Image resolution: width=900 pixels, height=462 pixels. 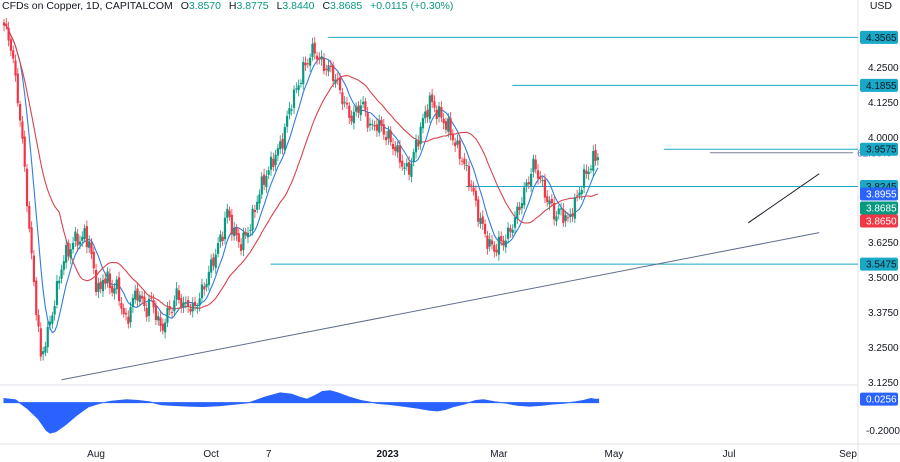 I want to click on level-price-tag-label: 3.5475, so click(x=881, y=265).